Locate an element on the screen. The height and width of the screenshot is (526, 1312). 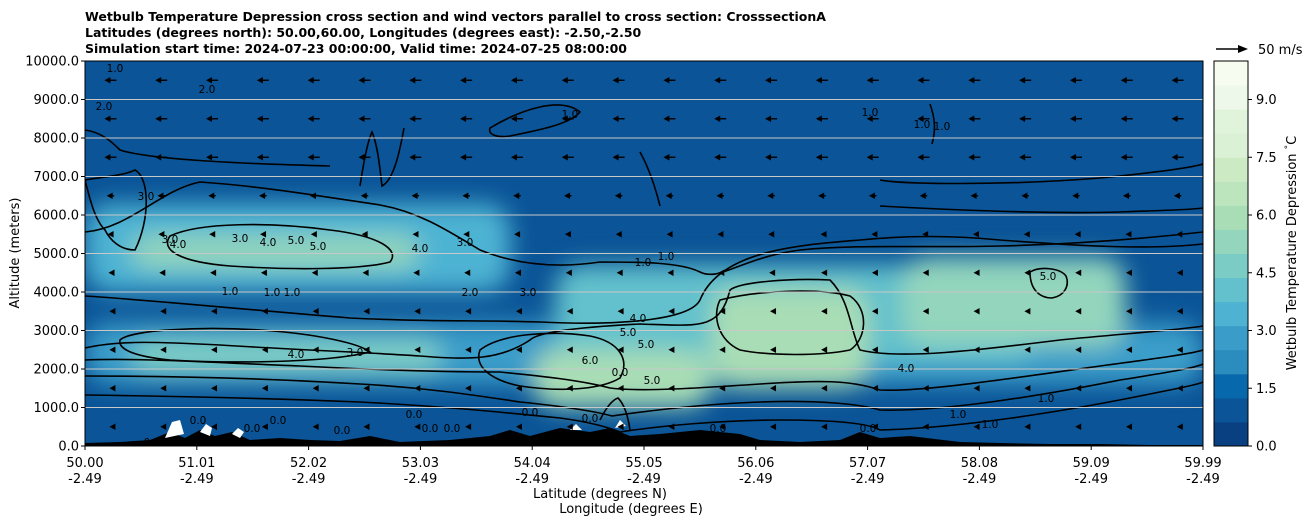
x-tick-label: 55.05 is located at coordinates (643, 463).